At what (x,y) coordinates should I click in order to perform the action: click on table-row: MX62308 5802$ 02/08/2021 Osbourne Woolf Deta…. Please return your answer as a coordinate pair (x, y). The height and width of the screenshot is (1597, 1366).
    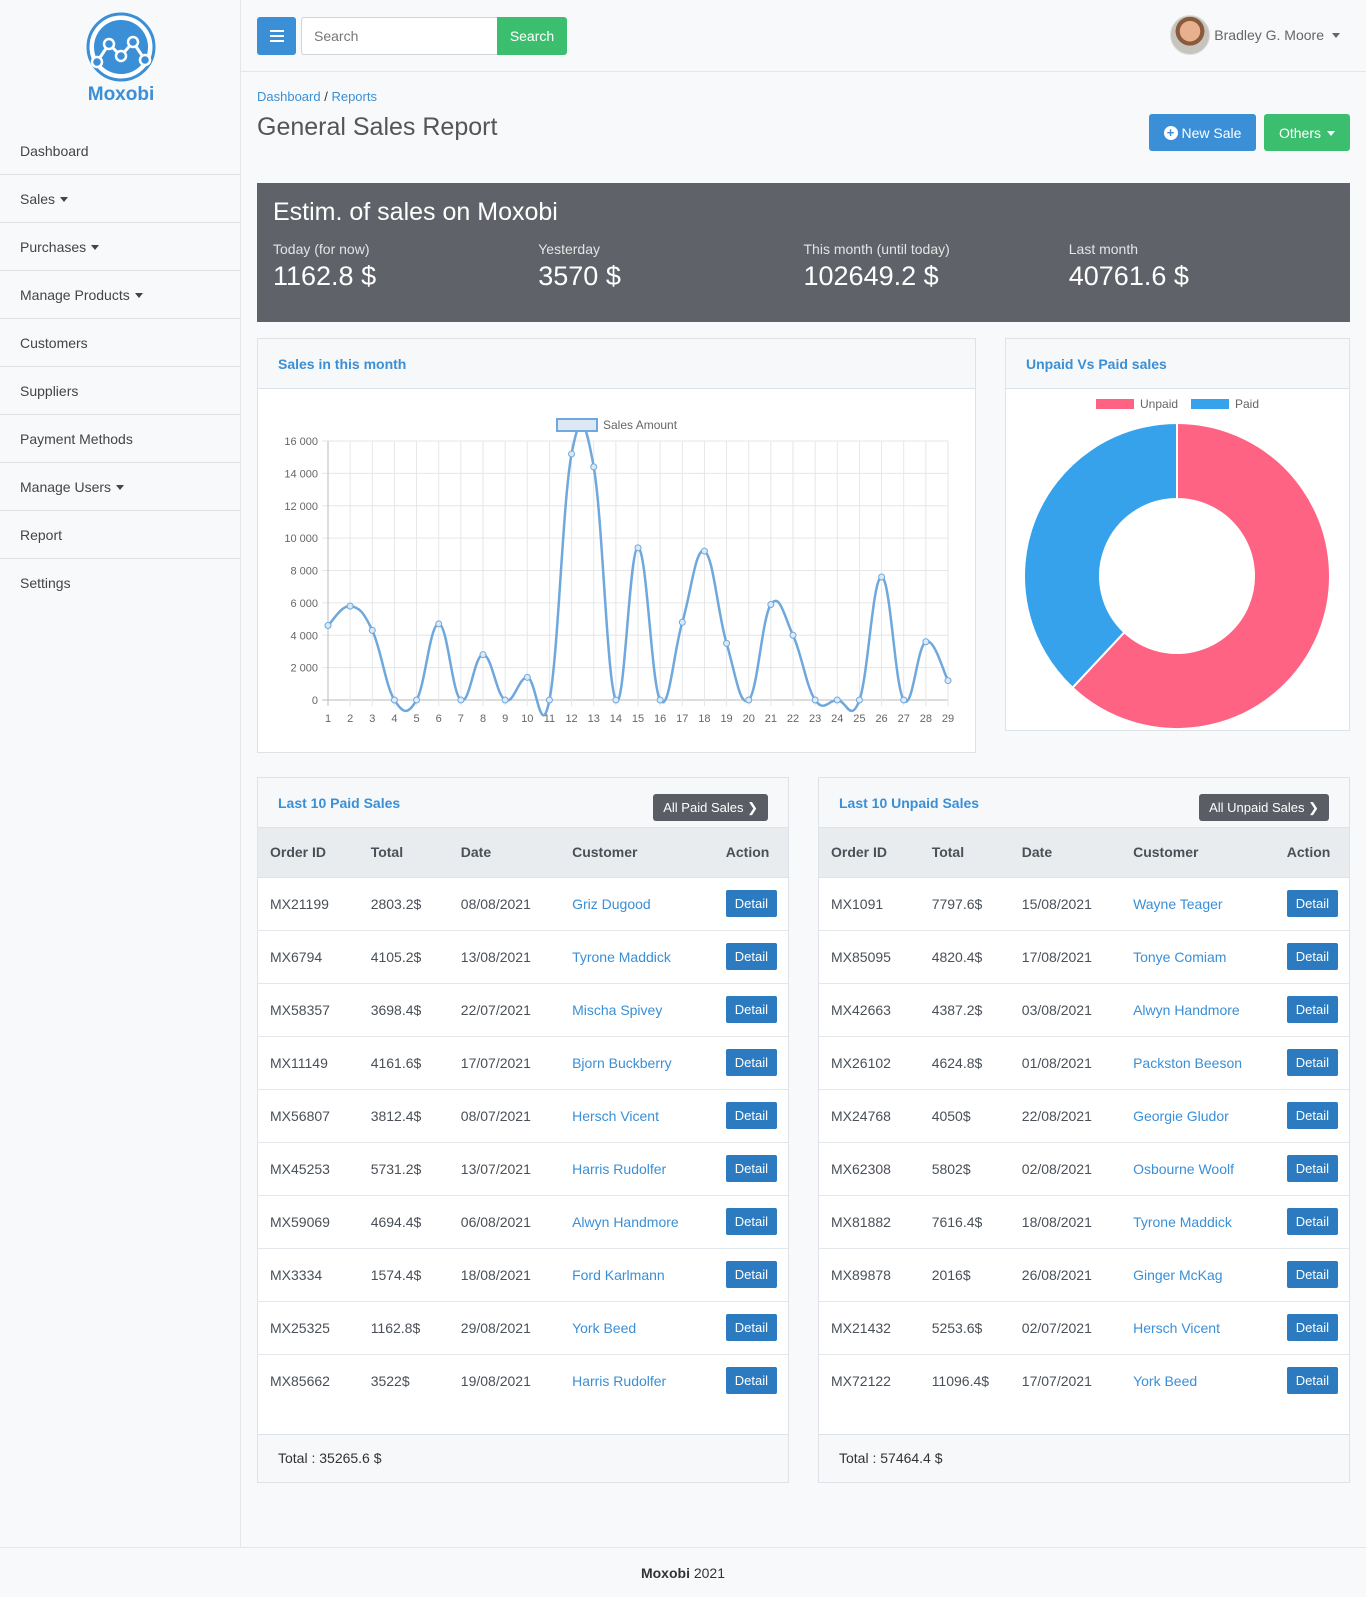
    Looking at the image, I should click on (1084, 1169).